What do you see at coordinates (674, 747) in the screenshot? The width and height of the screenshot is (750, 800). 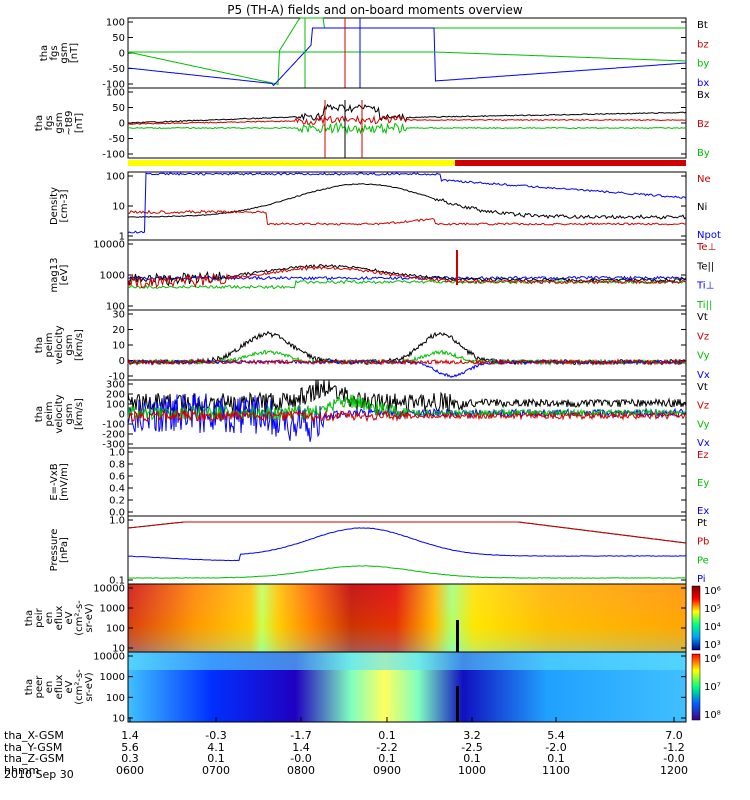 I see `ephemeris-value: -1.2` at bounding box center [674, 747].